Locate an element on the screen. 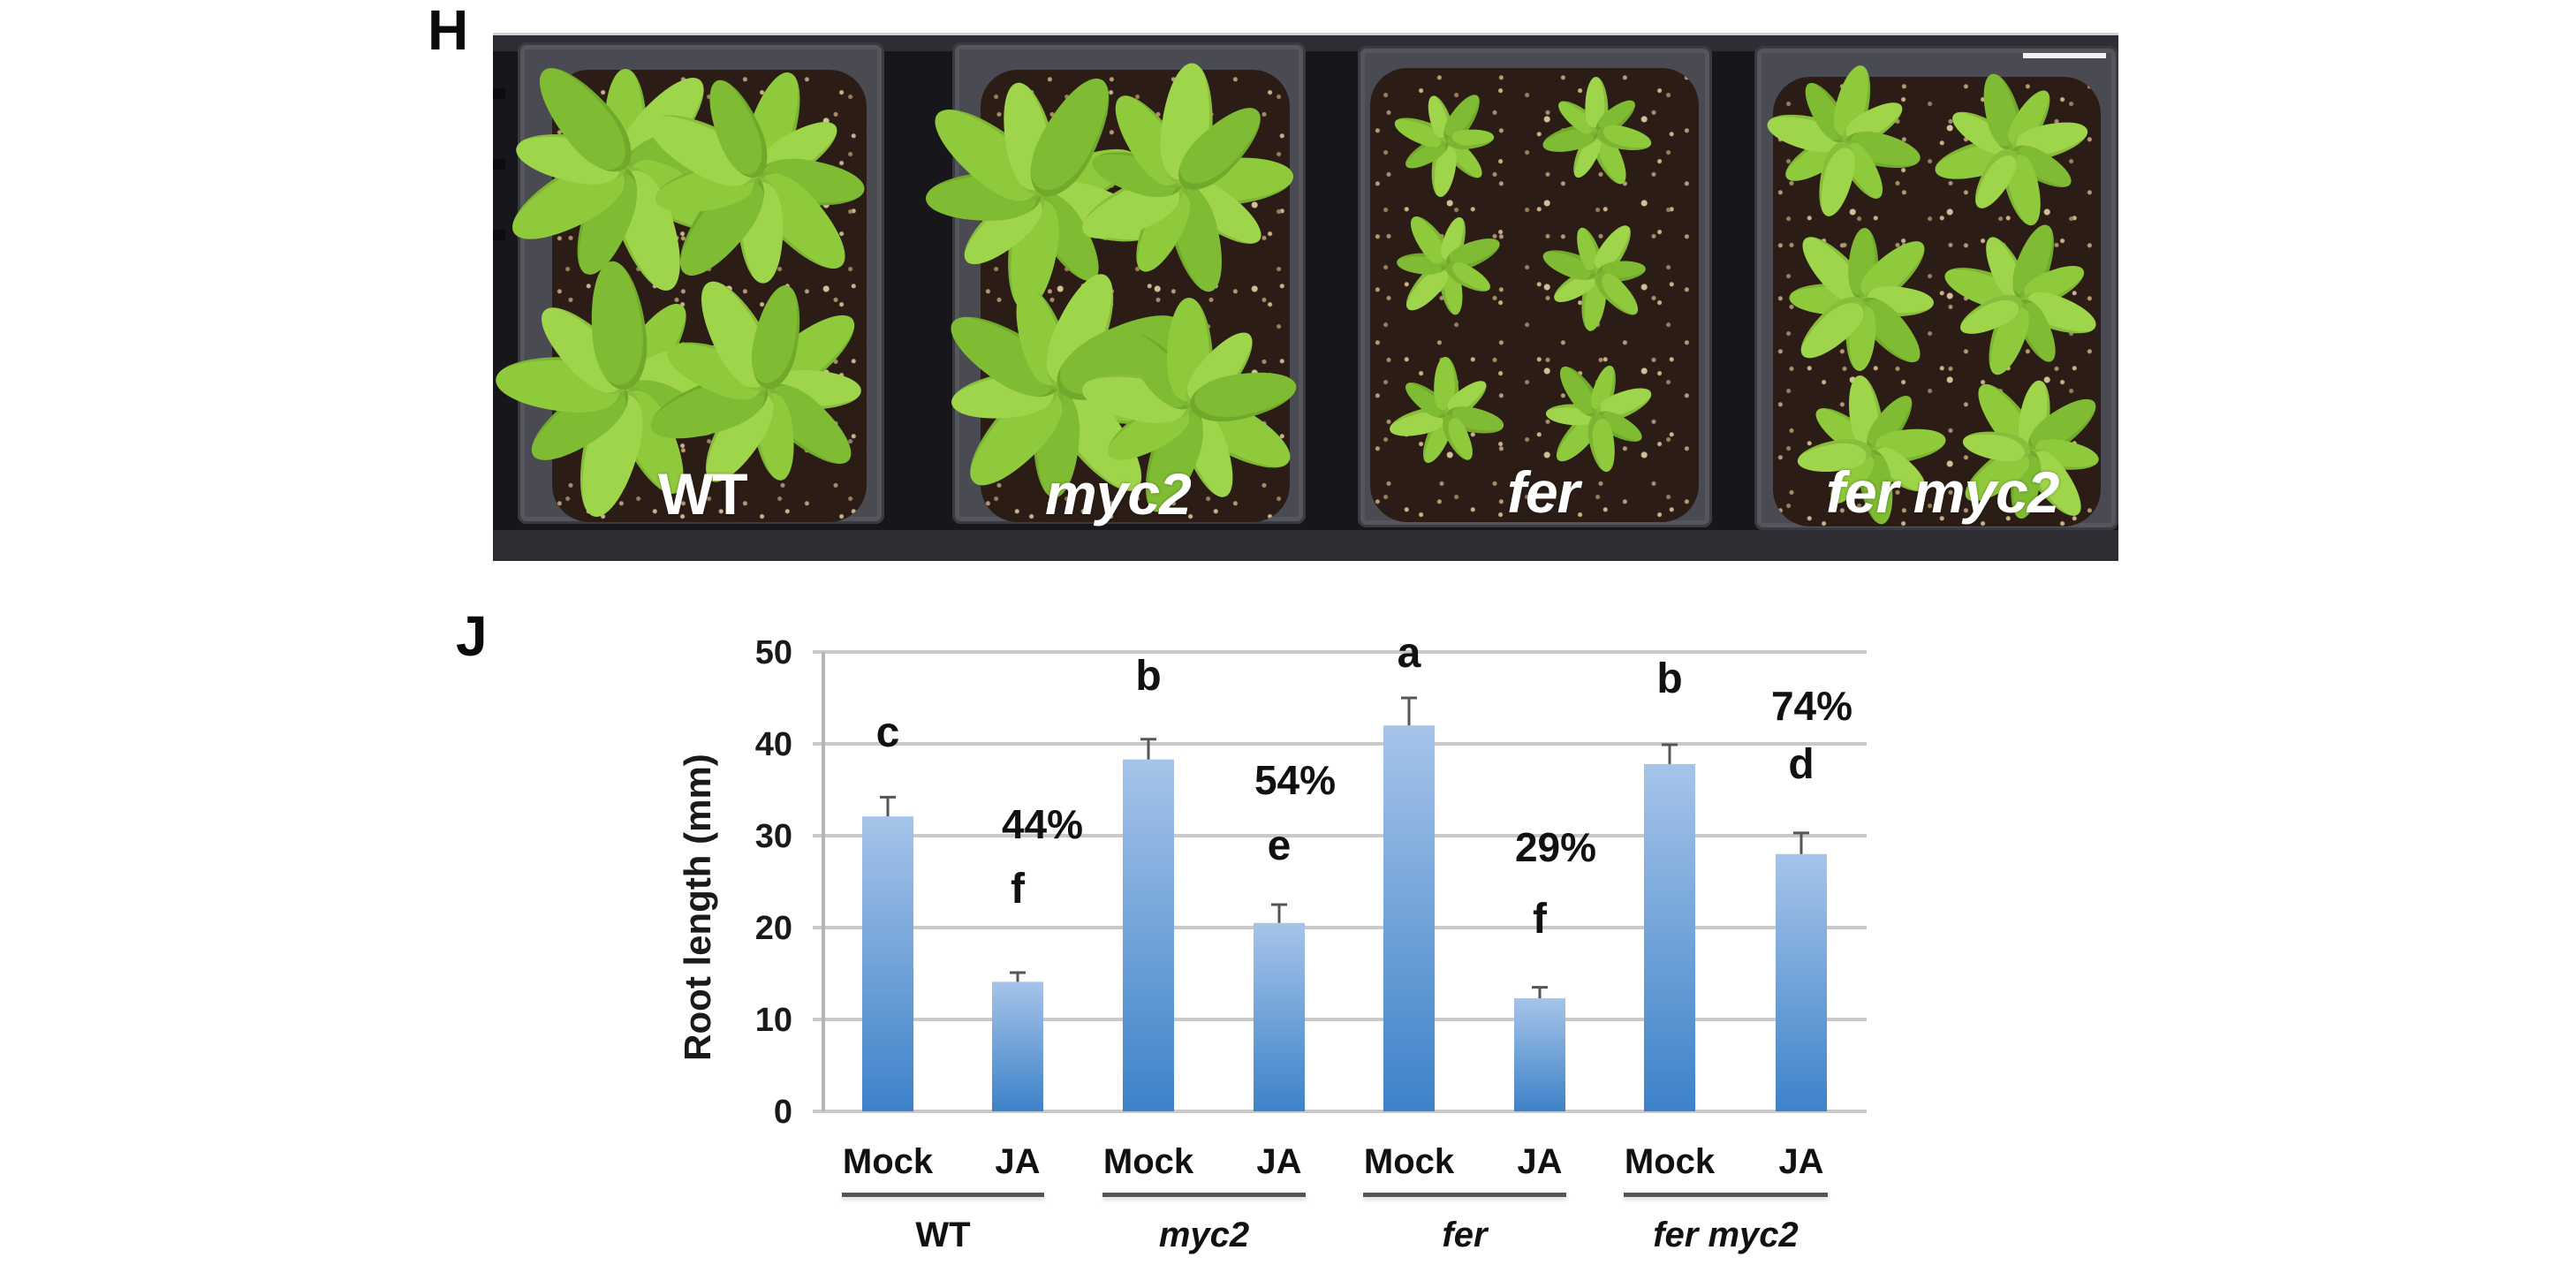  tray-label-myc2: myc2 is located at coordinates (1118, 494).